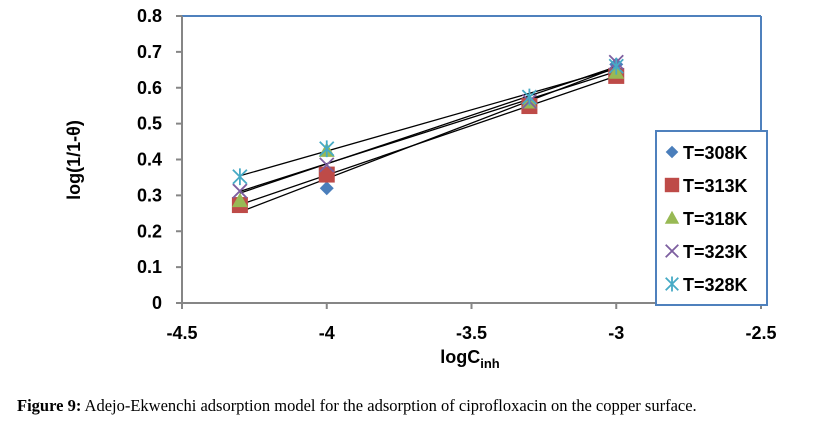  Describe the element at coordinates (760, 333) in the screenshot. I see `x-tick-label: -2.5` at that location.